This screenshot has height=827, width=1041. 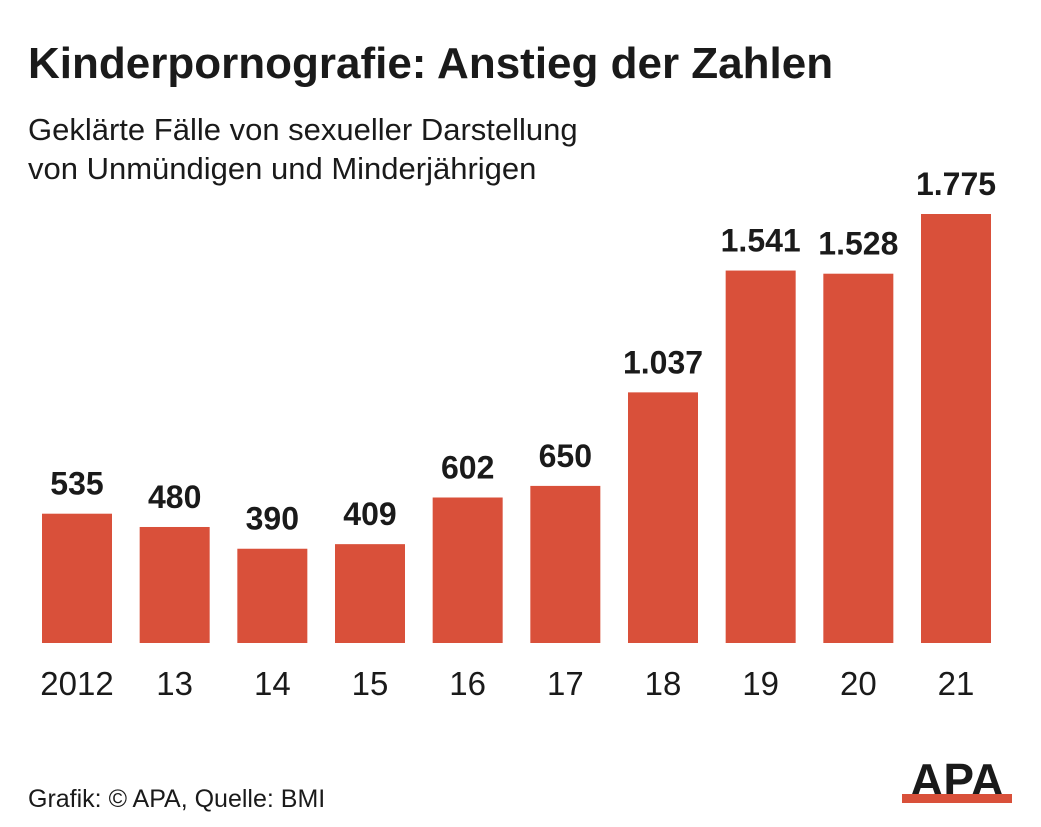 What do you see at coordinates (76, 484) in the screenshot?
I see `value-label: 535` at bounding box center [76, 484].